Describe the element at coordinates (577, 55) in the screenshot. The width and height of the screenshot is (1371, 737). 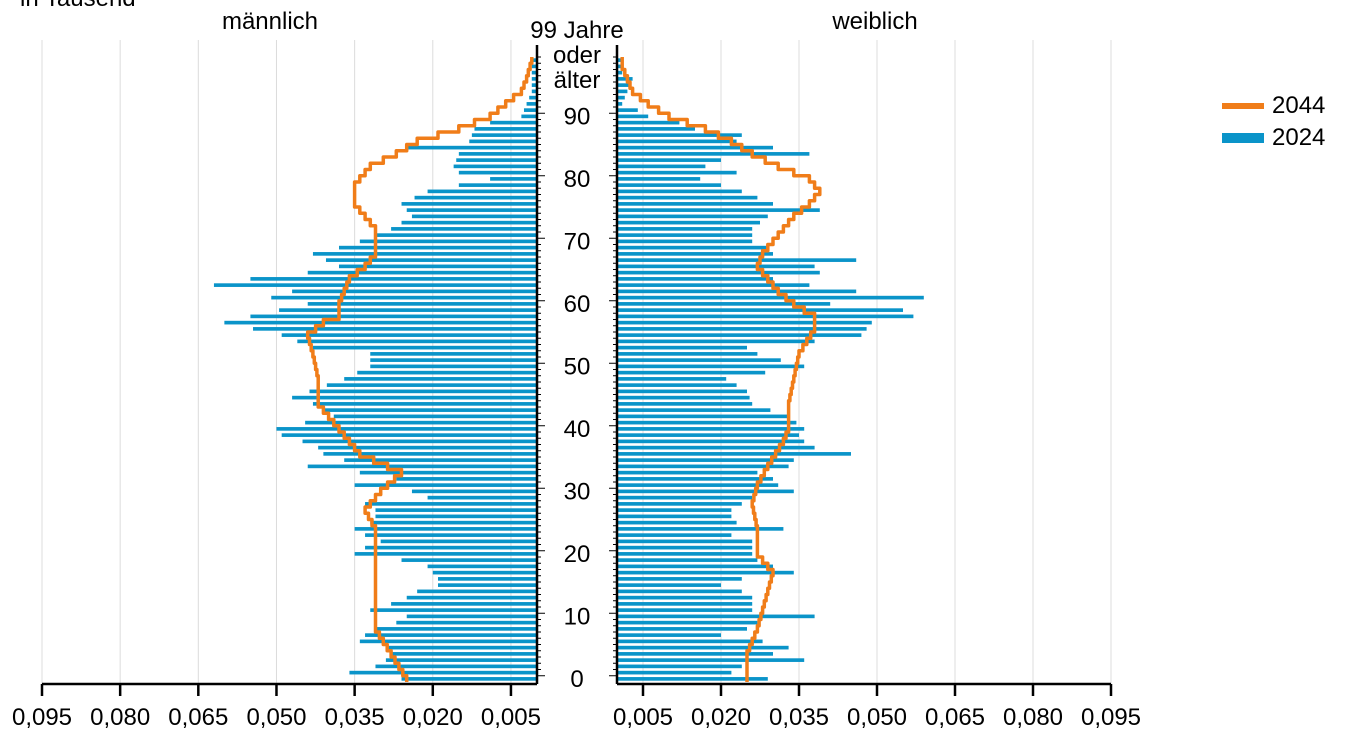
I see `age-top-label-line2: oder` at that location.